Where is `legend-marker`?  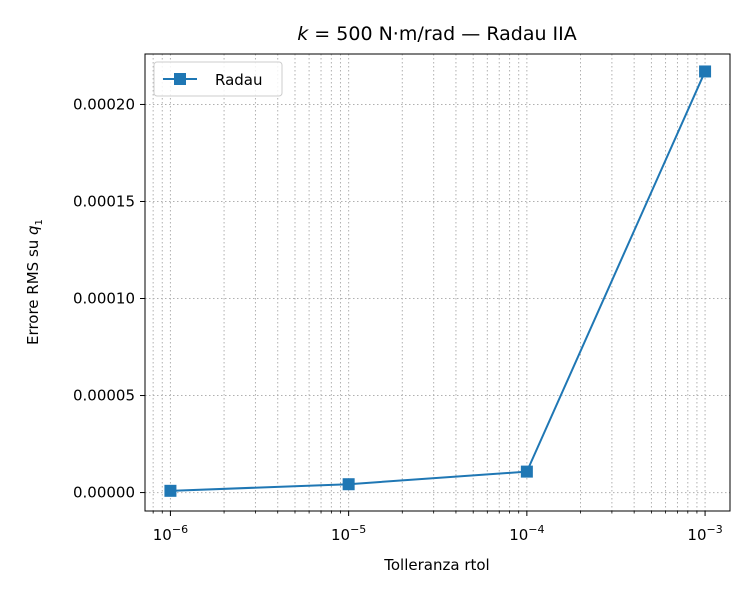 legend-marker is located at coordinates (180, 79).